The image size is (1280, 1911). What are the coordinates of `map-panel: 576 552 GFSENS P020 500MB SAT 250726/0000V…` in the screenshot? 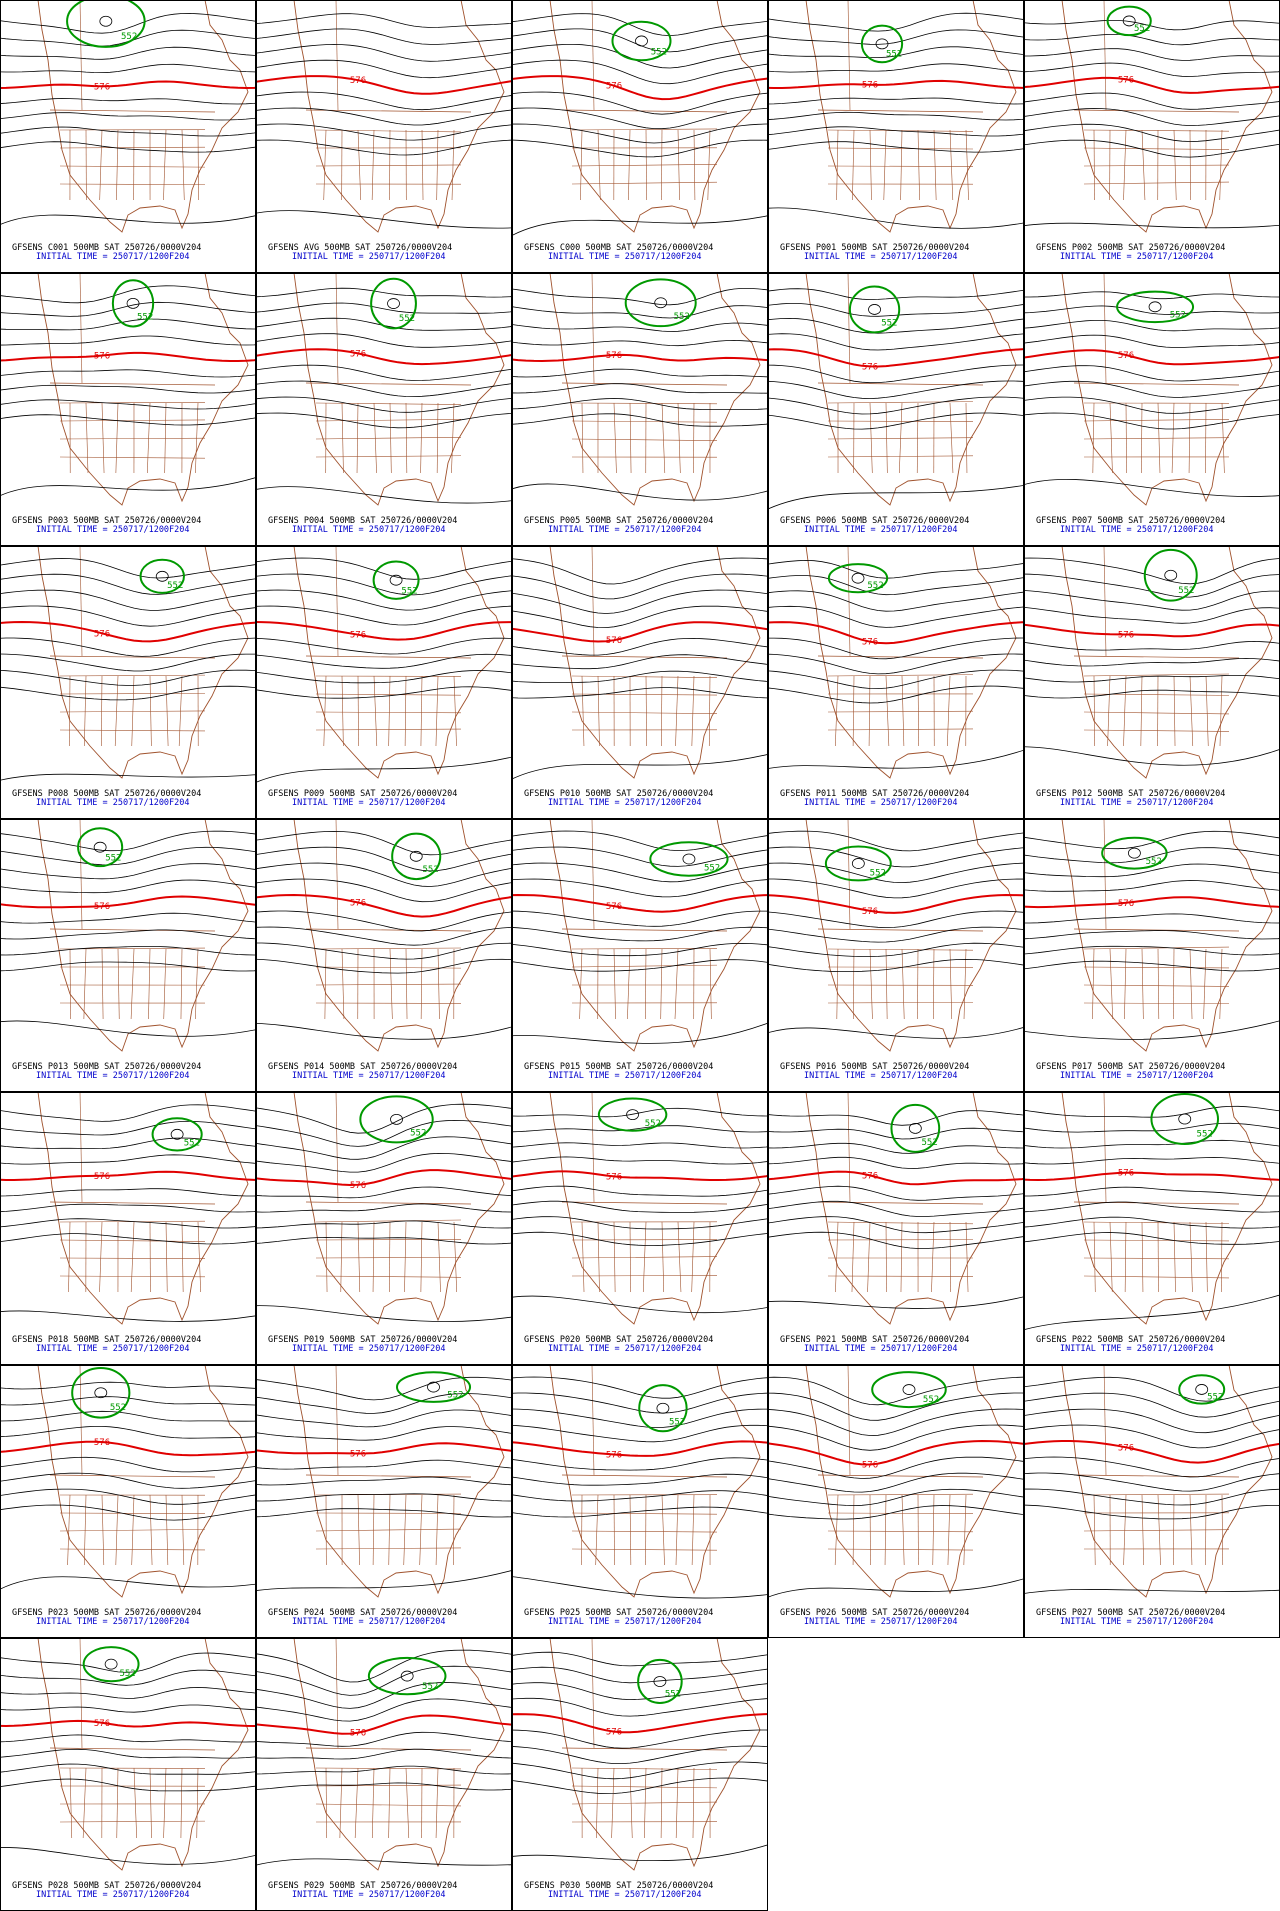 It's located at (640, 1228).